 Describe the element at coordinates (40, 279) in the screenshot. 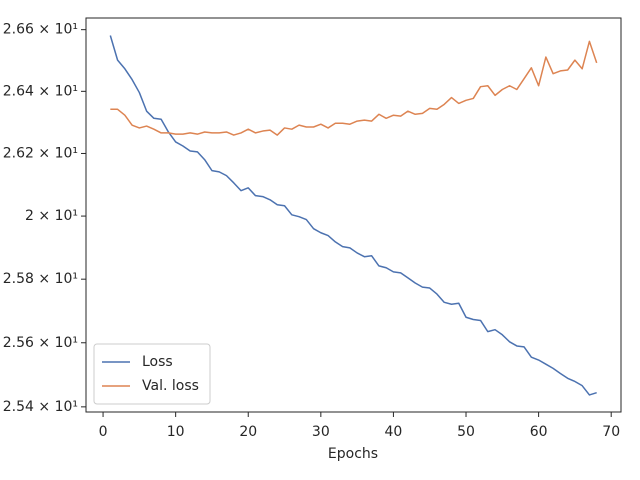

I see `y-tick-label: 2.58 × 10¹` at that location.